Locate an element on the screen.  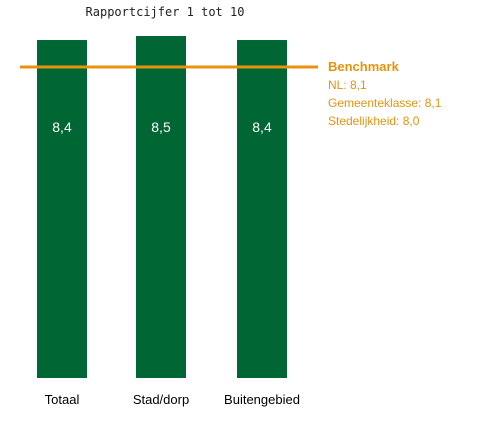
benchmark-nl: NL: 8,1 is located at coordinates (347, 85).